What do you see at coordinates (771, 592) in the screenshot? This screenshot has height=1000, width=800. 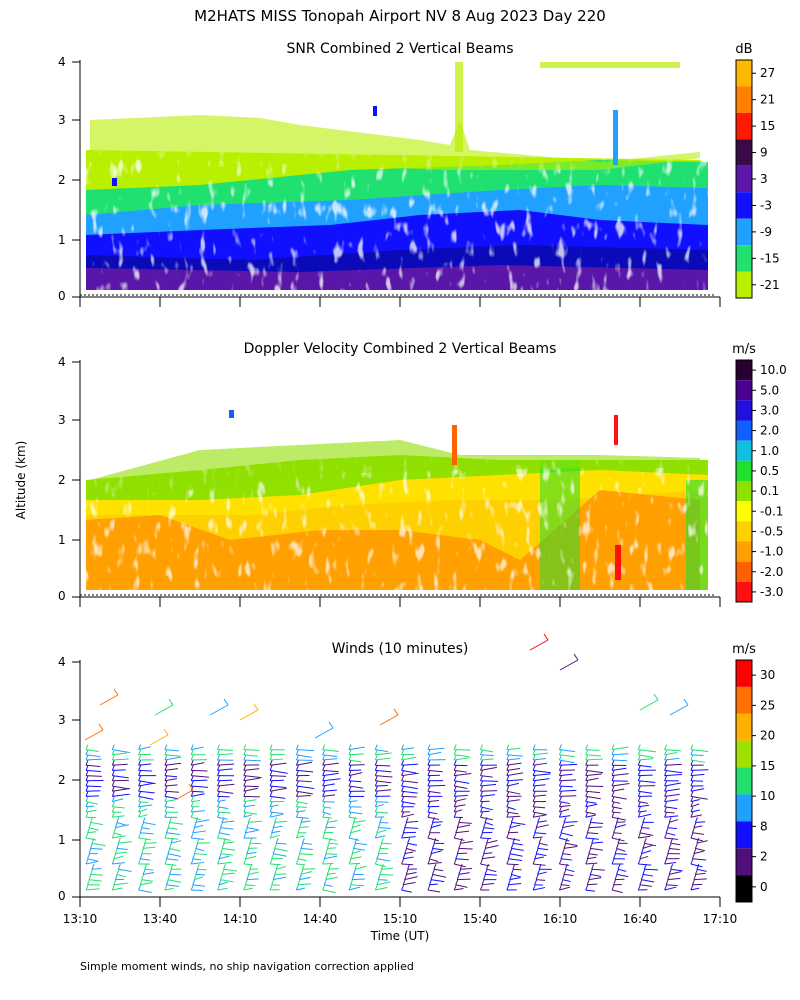 I see `colorbar-label: -3.0` at bounding box center [771, 592].